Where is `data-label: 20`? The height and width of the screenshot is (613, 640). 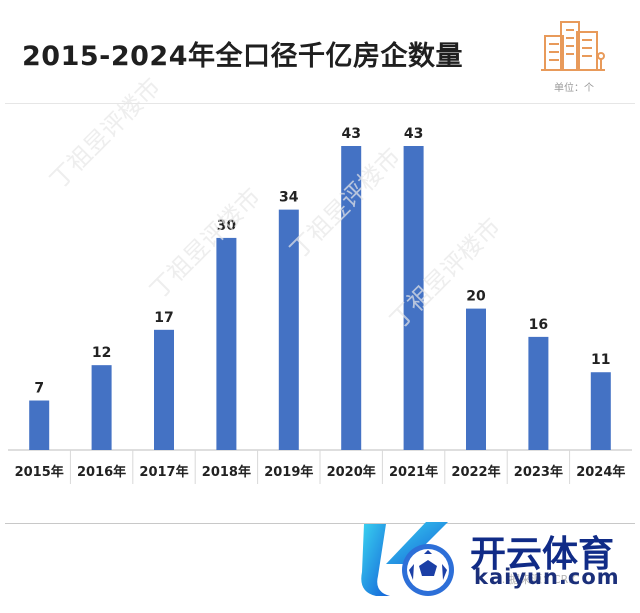
data-label: 20 is located at coordinates (476, 297).